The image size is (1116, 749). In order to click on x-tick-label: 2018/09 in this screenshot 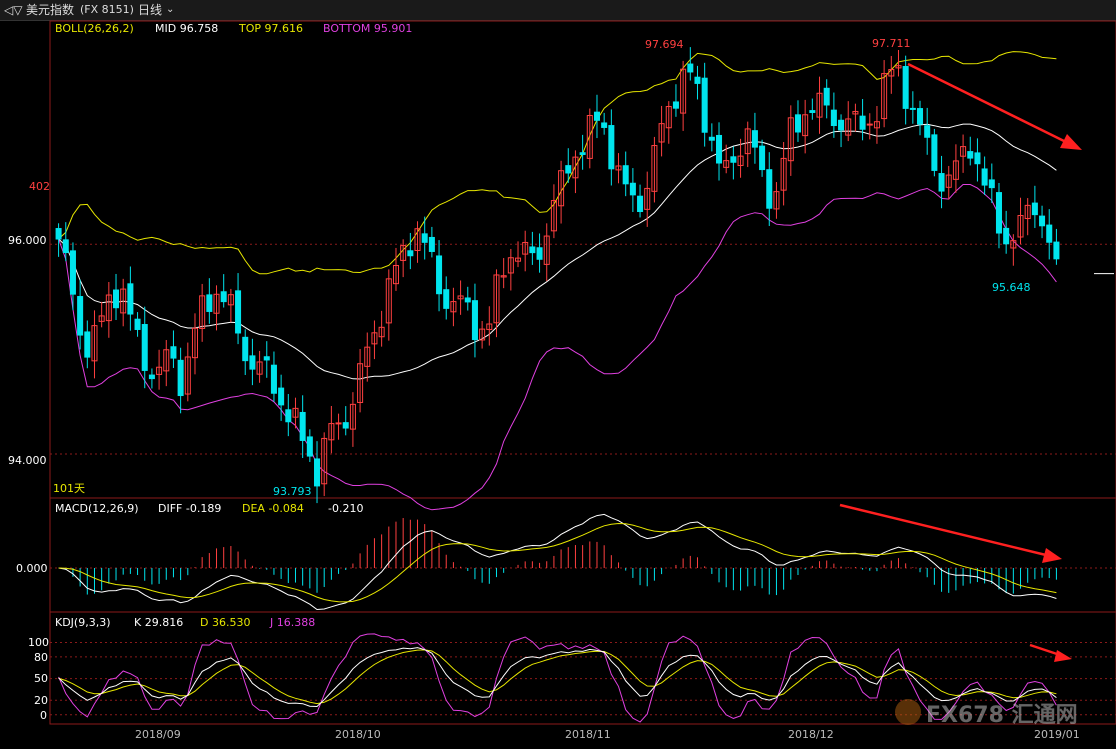, I will do `click(158, 734)`.